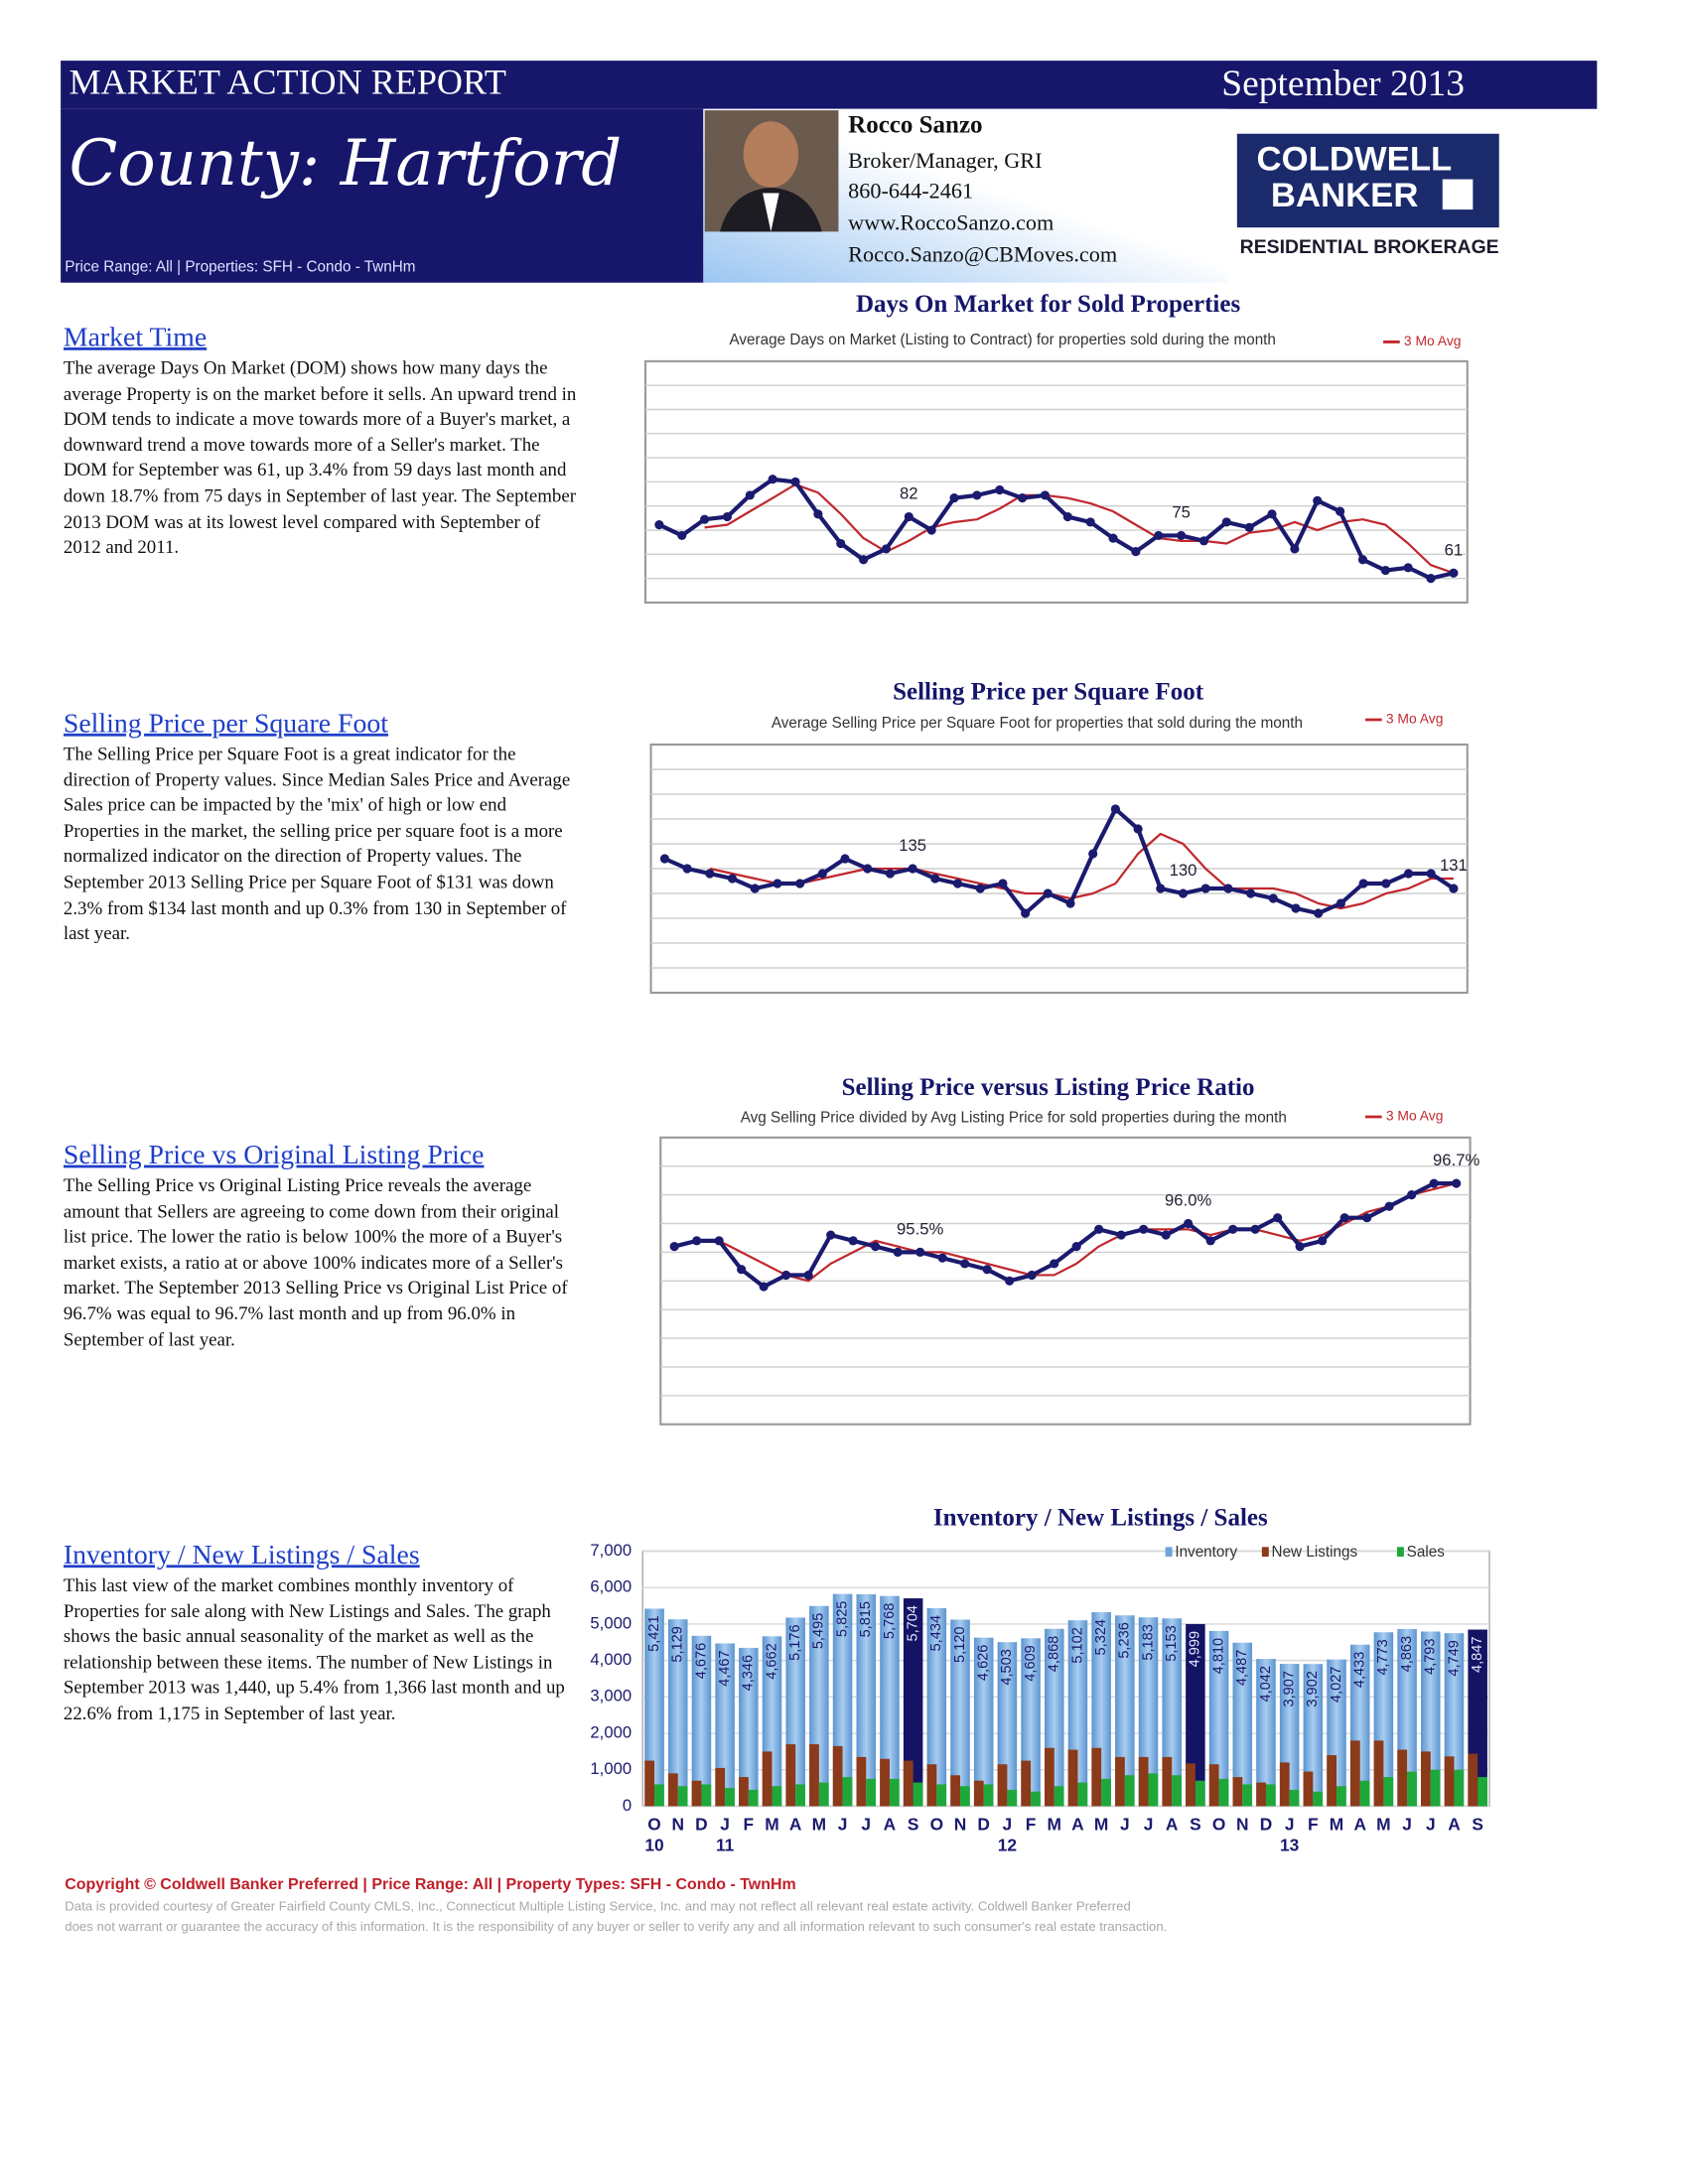  Describe the element at coordinates (287, 81) in the screenshot. I see `report-title: MARKET ACTION REPORT` at that location.